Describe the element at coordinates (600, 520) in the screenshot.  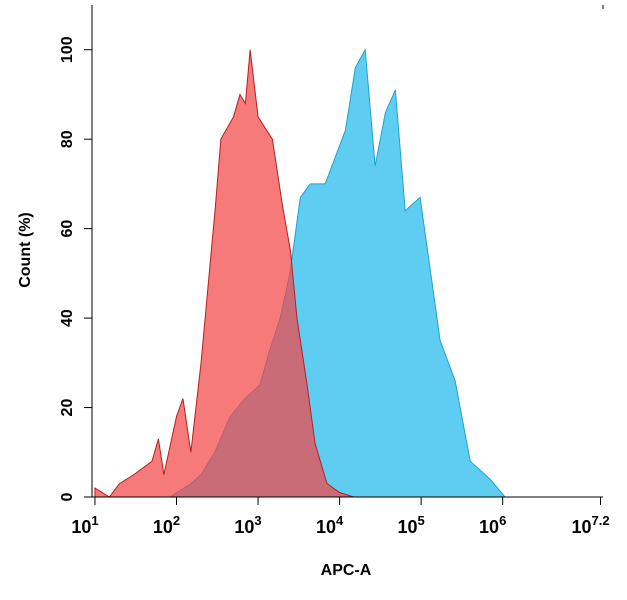
I see `x-tick-exponent: 7.2` at that location.